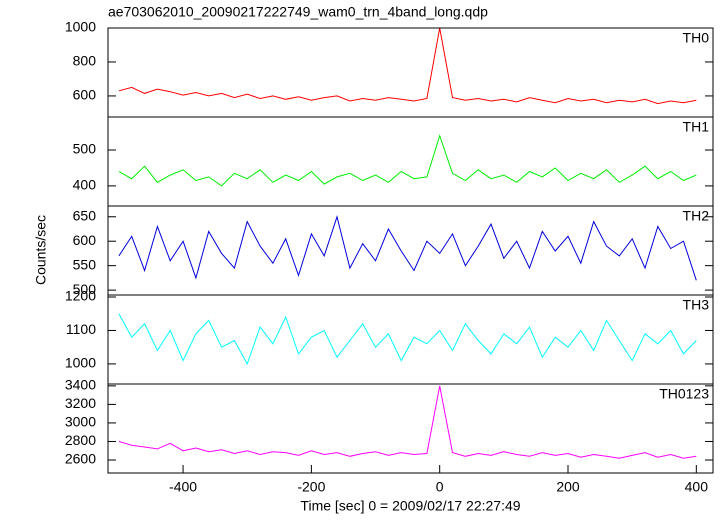 The height and width of the screenshot is (521, 723). Describe the element at coordinates (696, 305) in the screenshot. I see `series-label: TH3` at that location.